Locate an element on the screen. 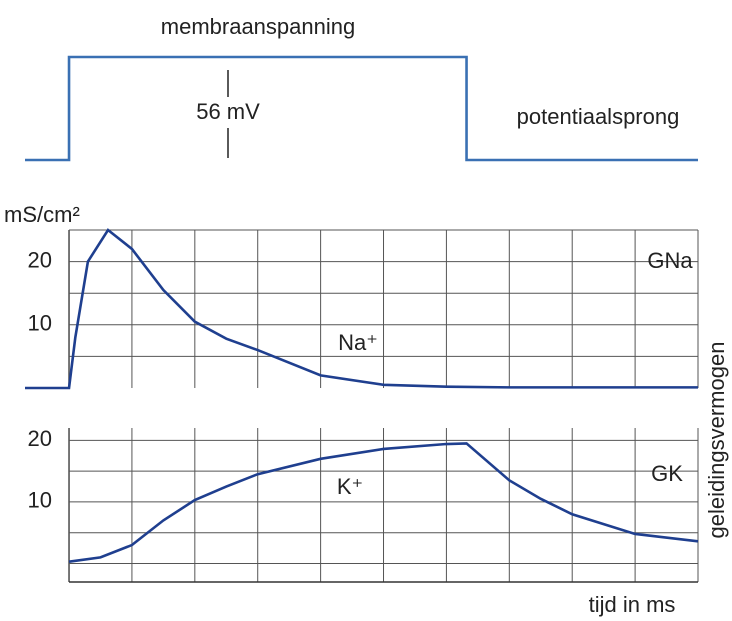 The width and height of the screenshot is (732, 621). series-label: GK is located at coordinates (667, 473).